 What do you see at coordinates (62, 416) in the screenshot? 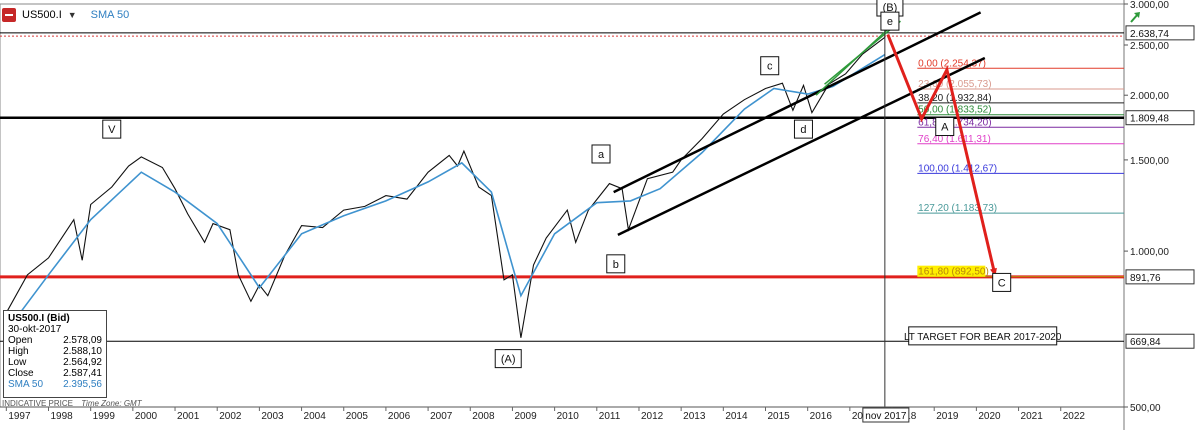
I see `x-axis-tick-label: 1998` at bounding box center [62, 416].